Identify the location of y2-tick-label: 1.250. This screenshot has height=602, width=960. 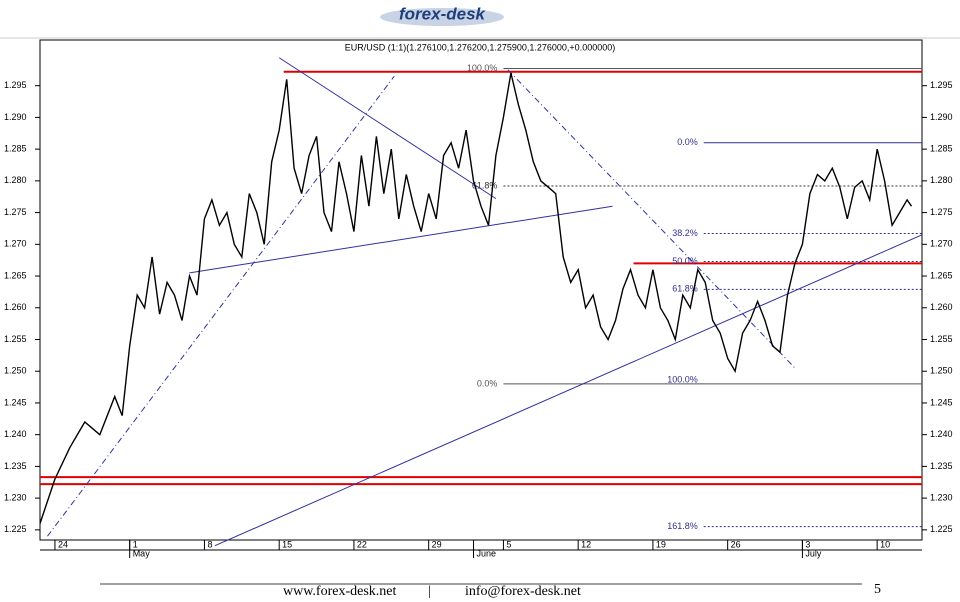
(941, 371).